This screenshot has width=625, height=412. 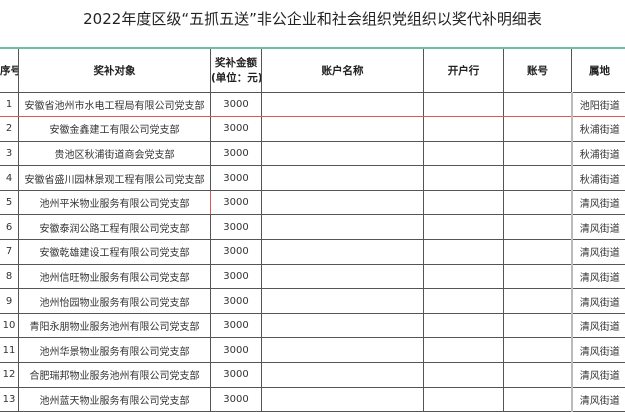 I want to click on cell-seq: 4, so click(x=9, y=178).